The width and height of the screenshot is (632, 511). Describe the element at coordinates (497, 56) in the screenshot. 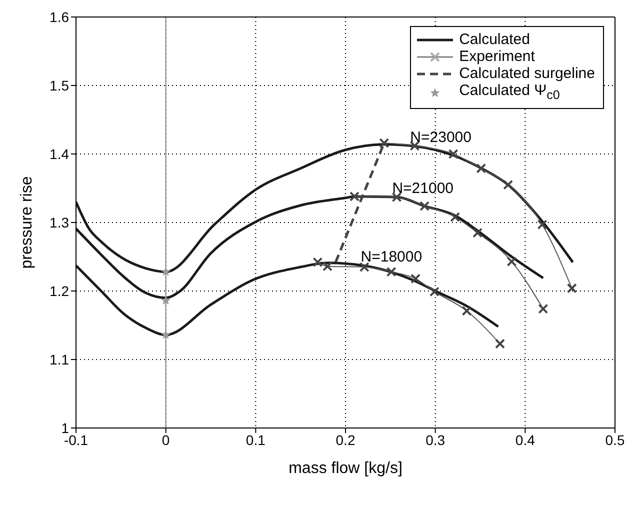

I see `legend-label: Experiment` at that location.